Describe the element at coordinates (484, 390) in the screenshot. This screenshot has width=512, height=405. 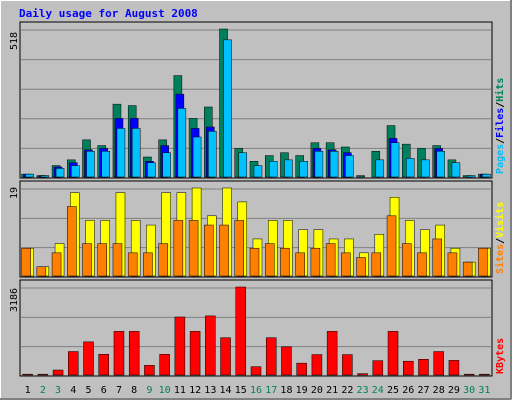
I see `x-tick-label: 31` at that location.